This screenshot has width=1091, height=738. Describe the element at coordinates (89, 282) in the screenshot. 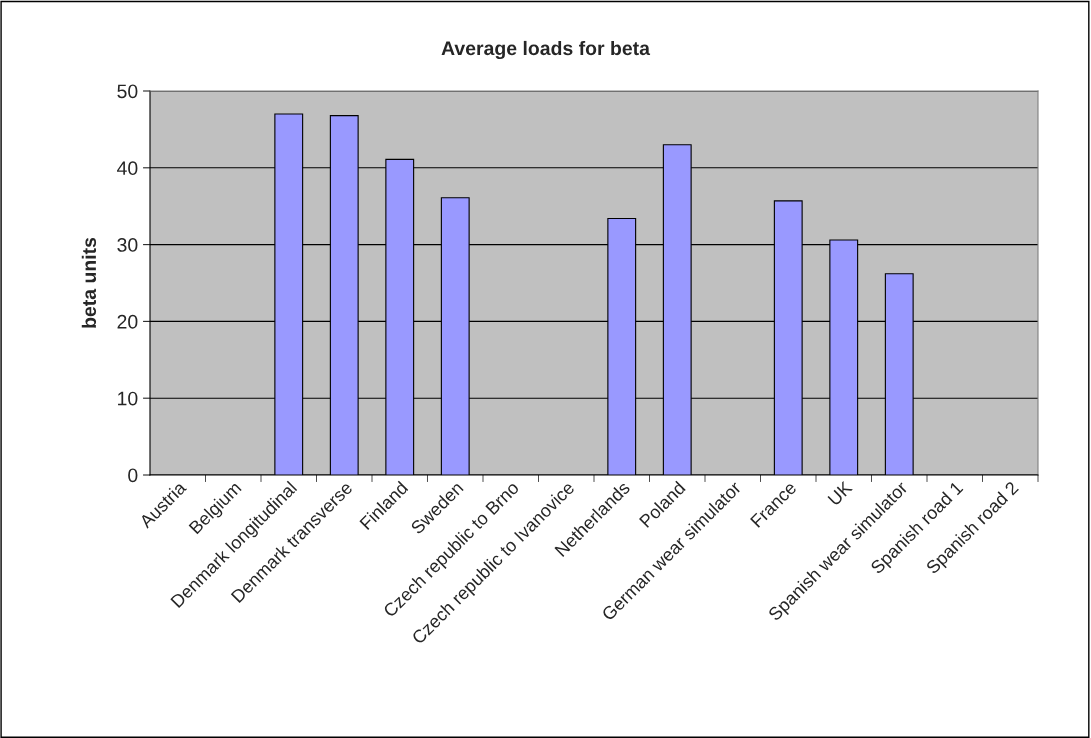

I see `y-axis-title: beta units` at that location.